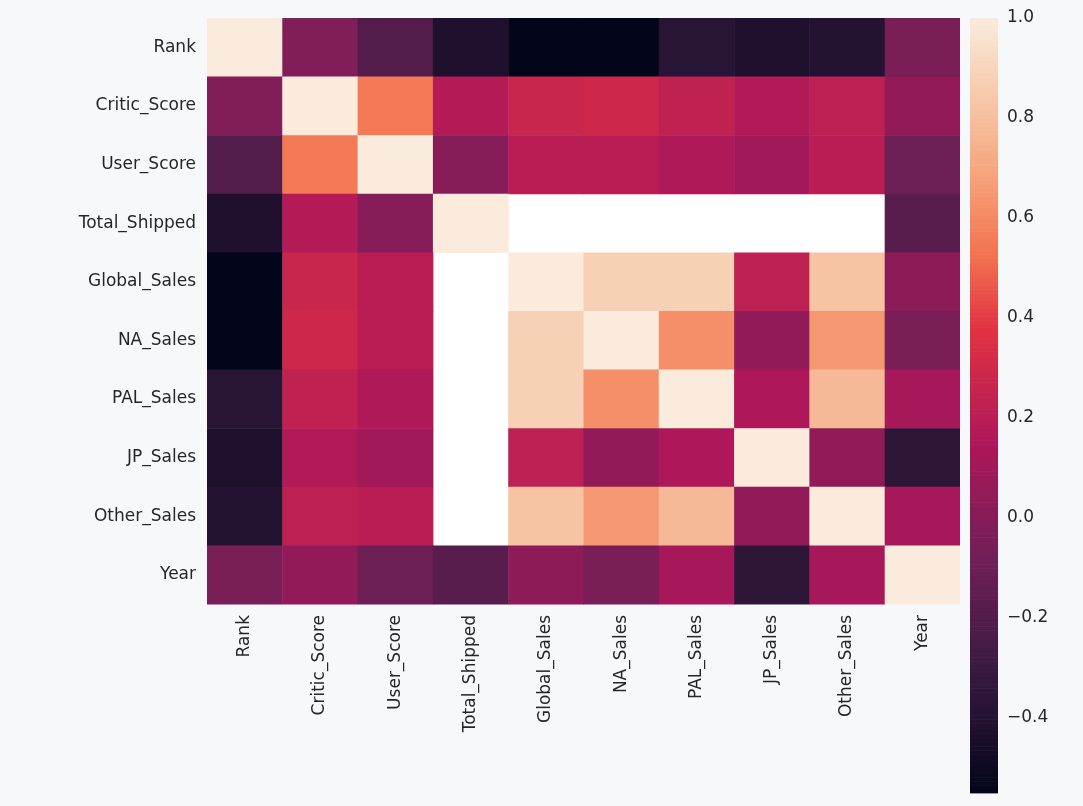 This screenshot has height=806, width=1083. What do you see at coordinates (319, 665) in the screenshot?
I see `x-tick-label: Critic_Score` at bounding box center [319, 665].